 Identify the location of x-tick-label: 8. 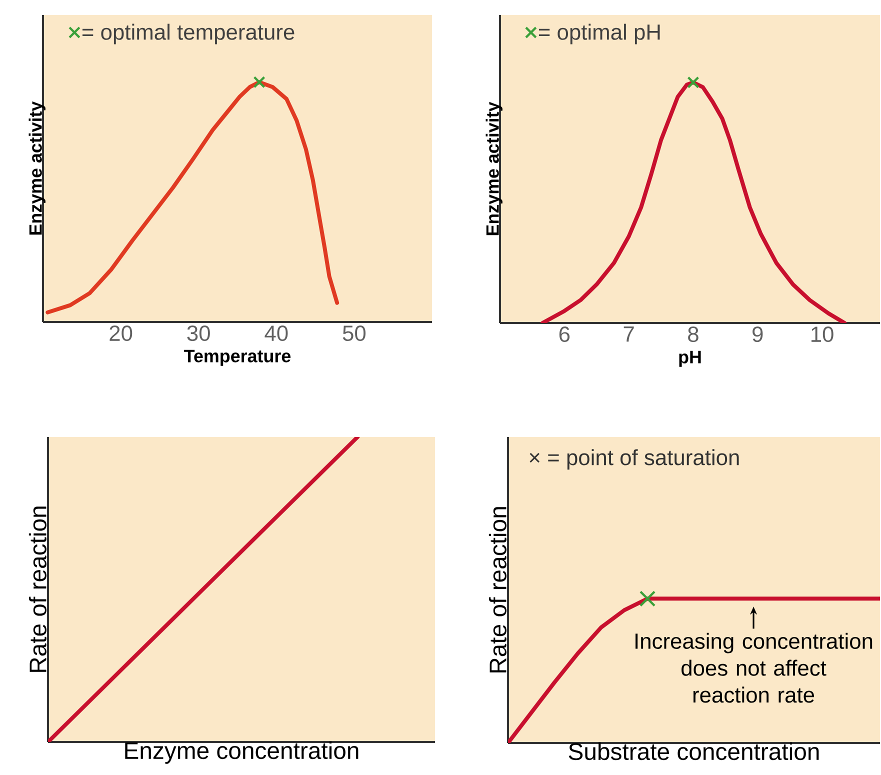
(693, 334).